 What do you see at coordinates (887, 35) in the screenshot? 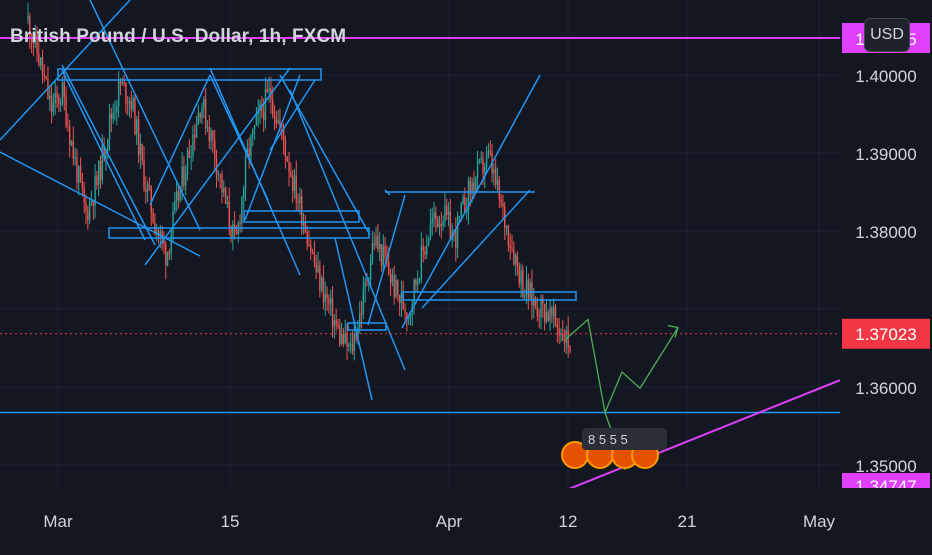
I see `currency-button: USD` at bounding box center [887, 35].